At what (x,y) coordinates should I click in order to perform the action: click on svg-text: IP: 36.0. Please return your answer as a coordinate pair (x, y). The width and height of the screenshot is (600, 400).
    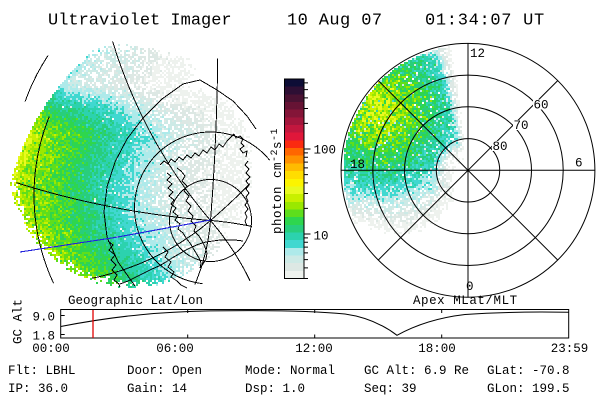
    Looking at the image, I should click on (38, 389).